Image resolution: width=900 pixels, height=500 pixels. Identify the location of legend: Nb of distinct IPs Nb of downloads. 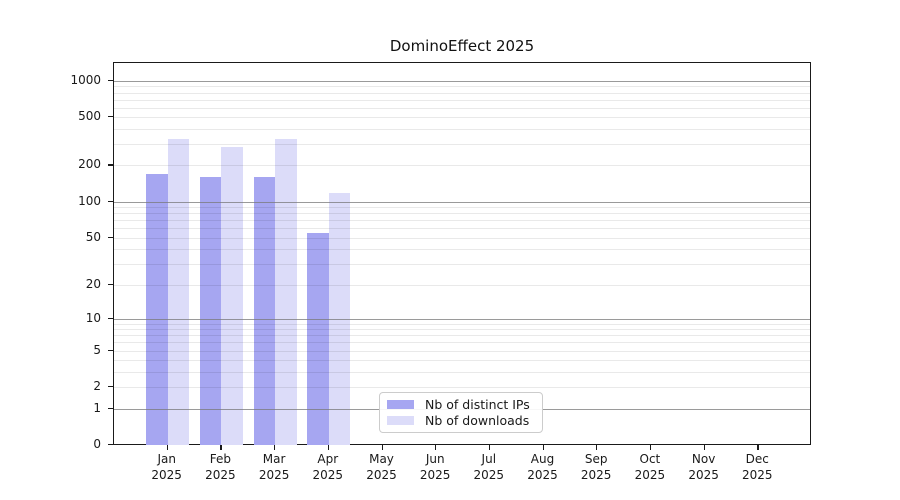
(461, 412).